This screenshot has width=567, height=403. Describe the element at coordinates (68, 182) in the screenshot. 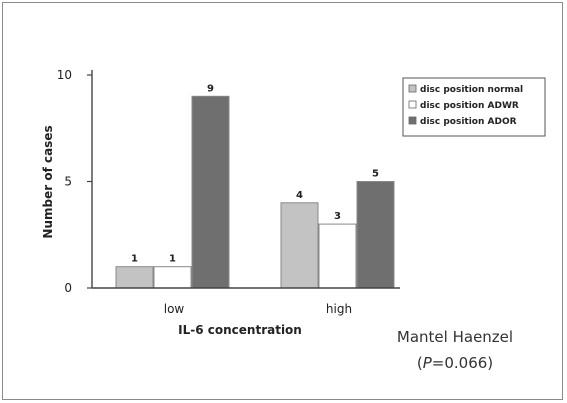

I see `y-tick-label: 5` at that location.